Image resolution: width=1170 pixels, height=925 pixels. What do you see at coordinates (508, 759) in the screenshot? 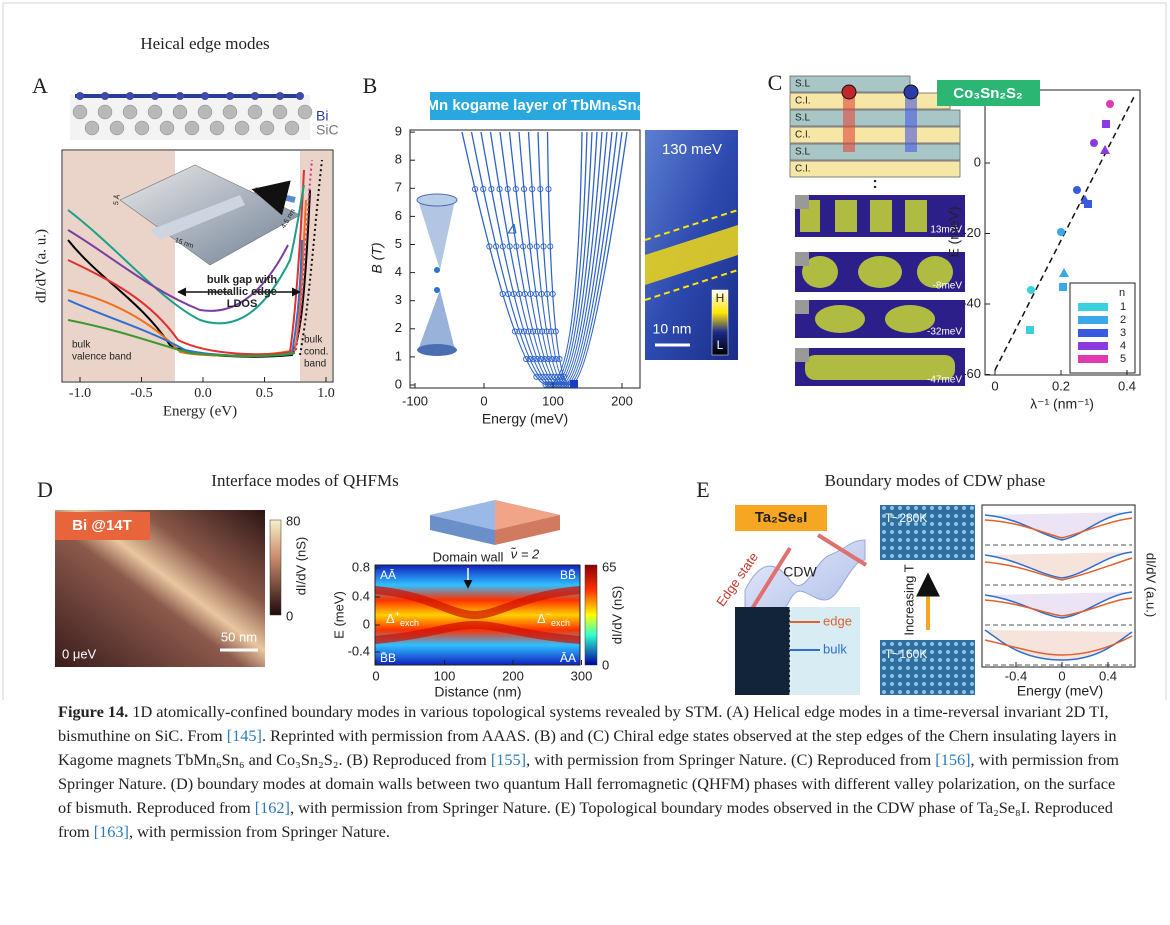
I see `caption-ref: [155]` at bounding box center [508, 759].